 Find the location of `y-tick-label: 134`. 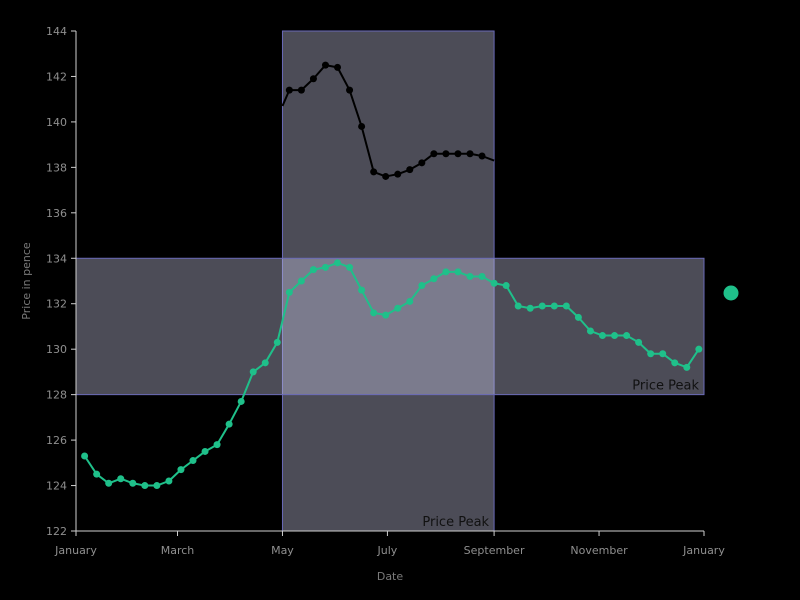

y-tick-label: 134 is located at coordinates (56, 258).